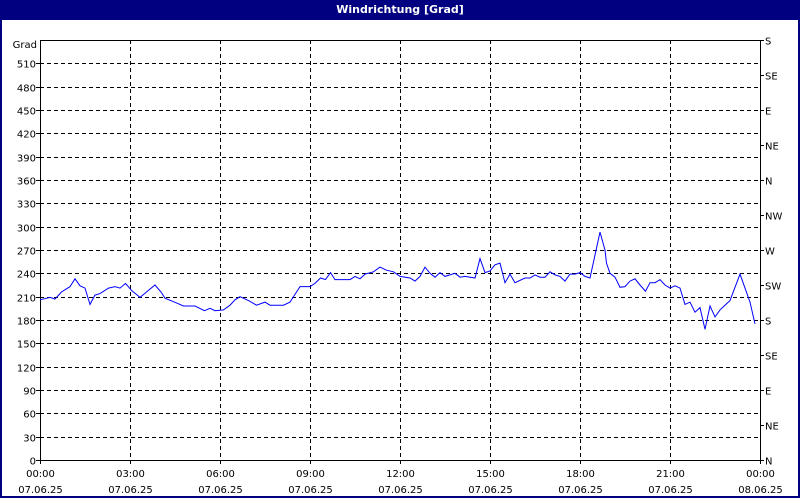  What do you see at coordinates (26, 322) in the screenshot?
I see `y-tick-label: 180` at bounding box center [26, 322].